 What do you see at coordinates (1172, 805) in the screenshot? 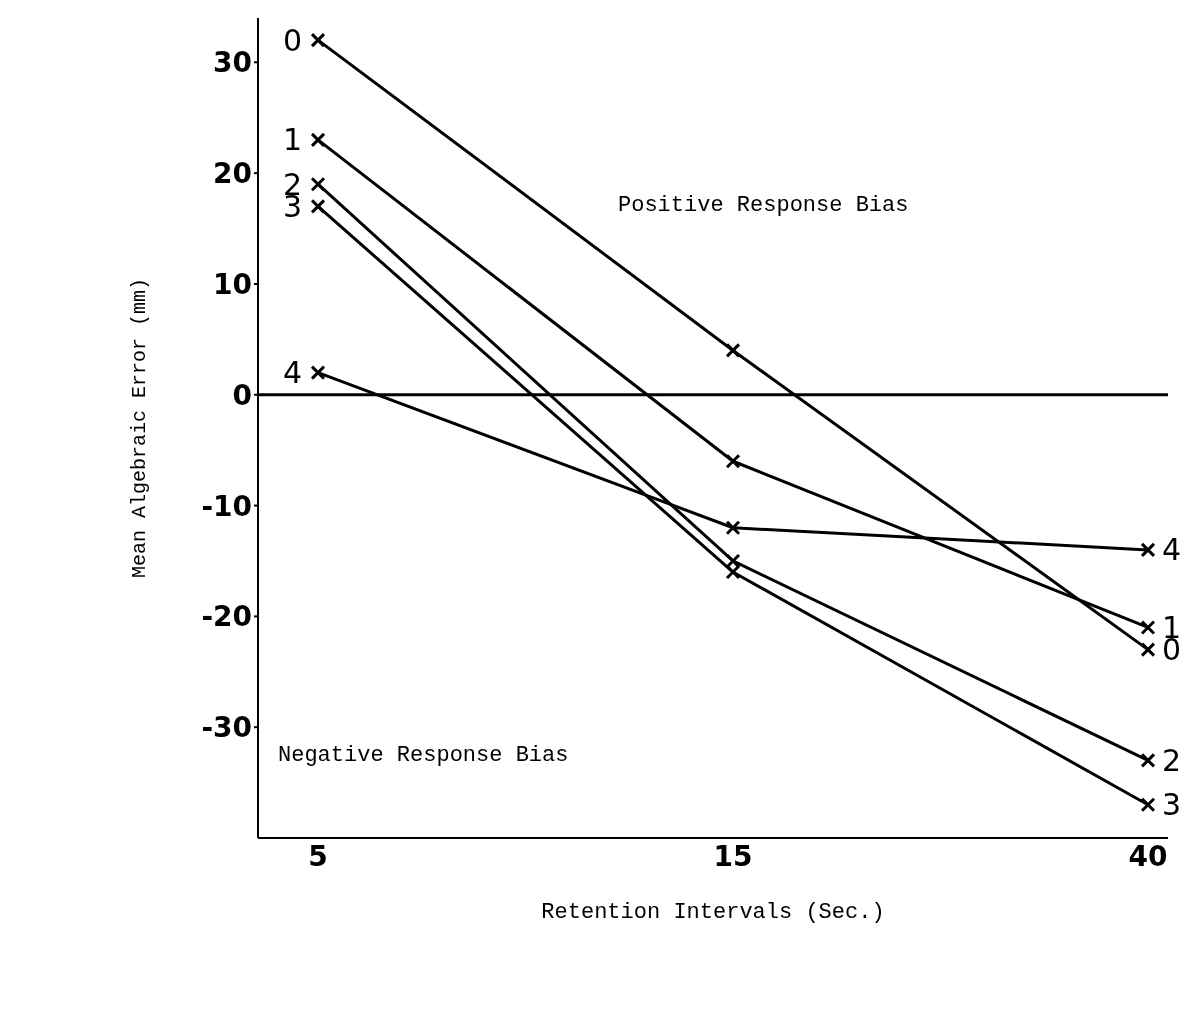
I see `series-label: 3` at bounding box center [1172, 805].